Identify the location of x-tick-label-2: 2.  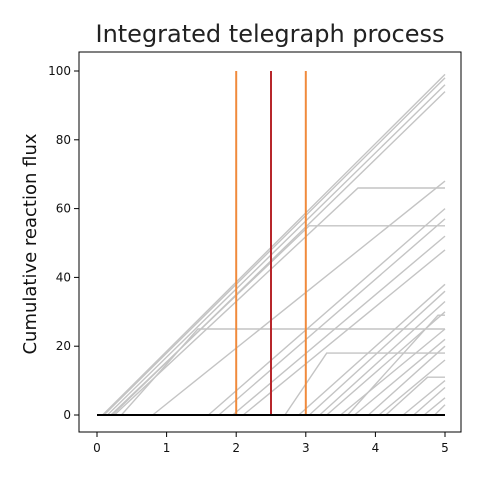
(236, 448).